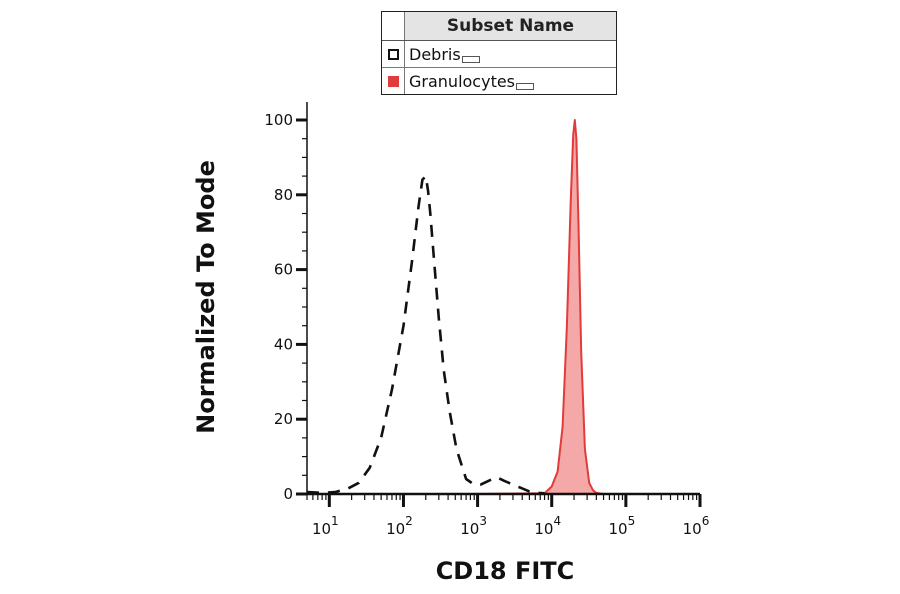 The image size is (900, 594). I want to click on x-tick-label: 10⁶, so click(696, 526).